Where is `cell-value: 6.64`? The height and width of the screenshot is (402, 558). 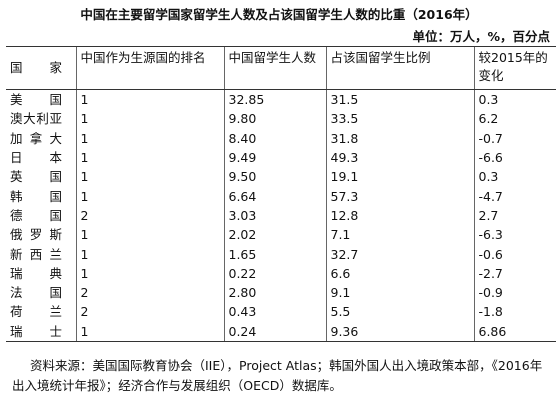
cell-value: 6.64 is located at coordinates (242, 196).